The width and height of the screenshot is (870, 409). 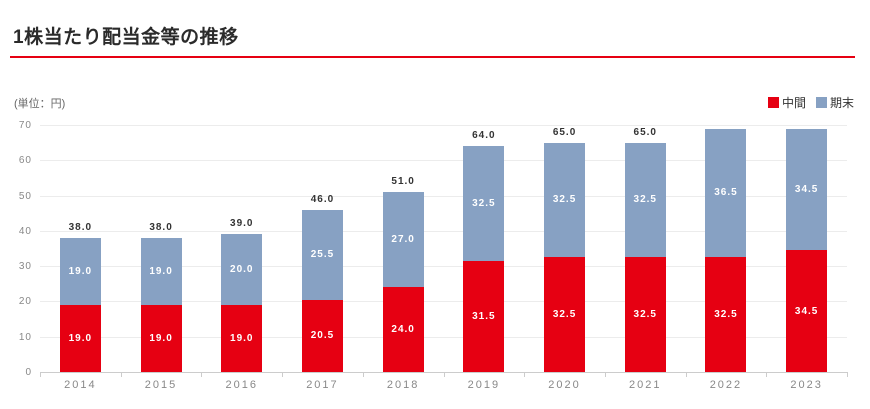 What do you see at coordinates (241, 385) in the screenshot?
I see `x-axis-label: 2016` at bounding box center [241, 385].